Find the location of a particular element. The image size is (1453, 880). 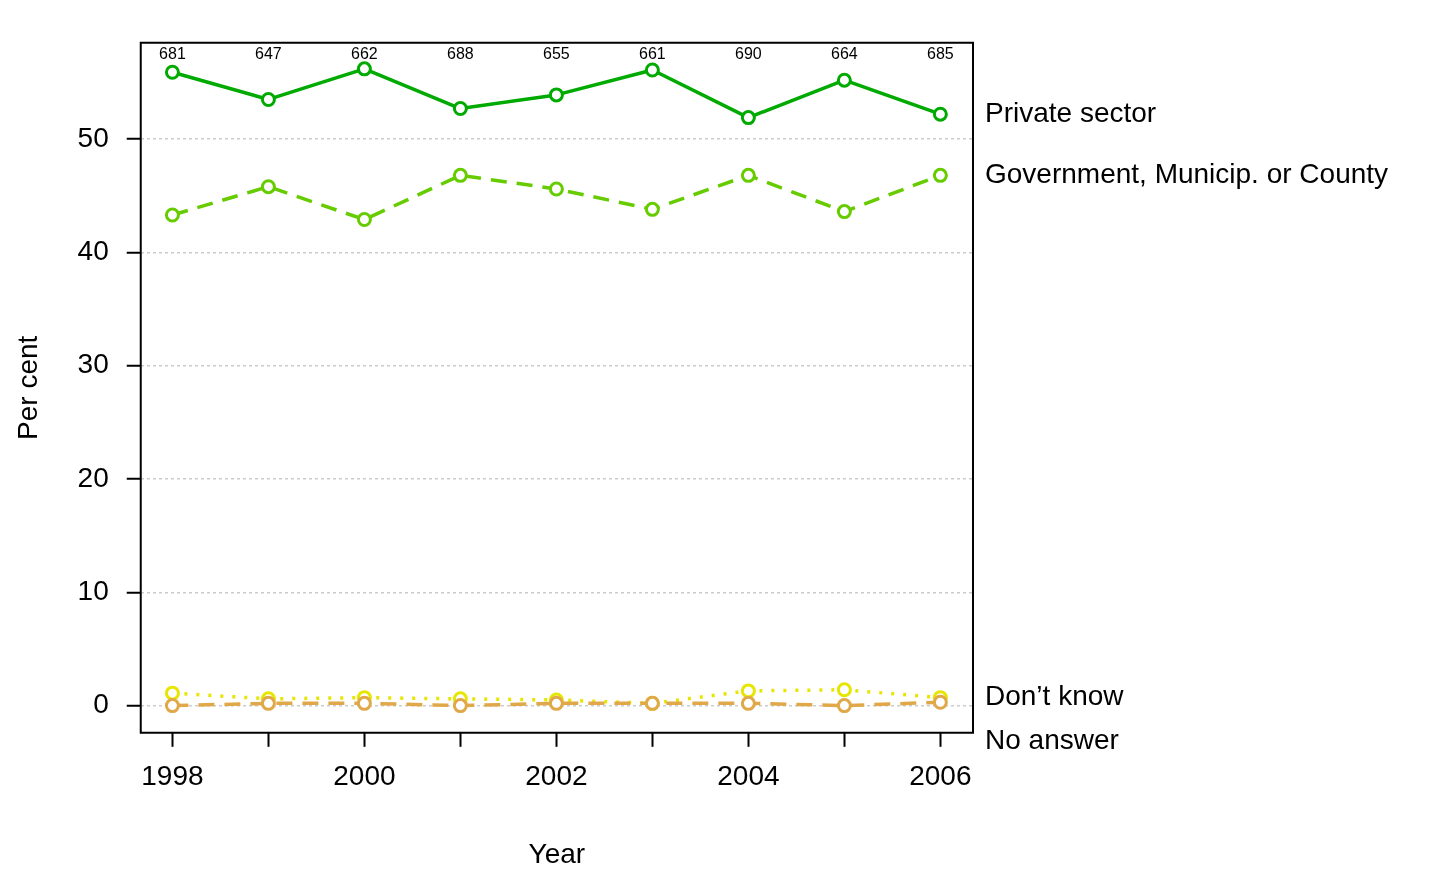

y-tick-label: 0 is located at coordinates (101, 704).